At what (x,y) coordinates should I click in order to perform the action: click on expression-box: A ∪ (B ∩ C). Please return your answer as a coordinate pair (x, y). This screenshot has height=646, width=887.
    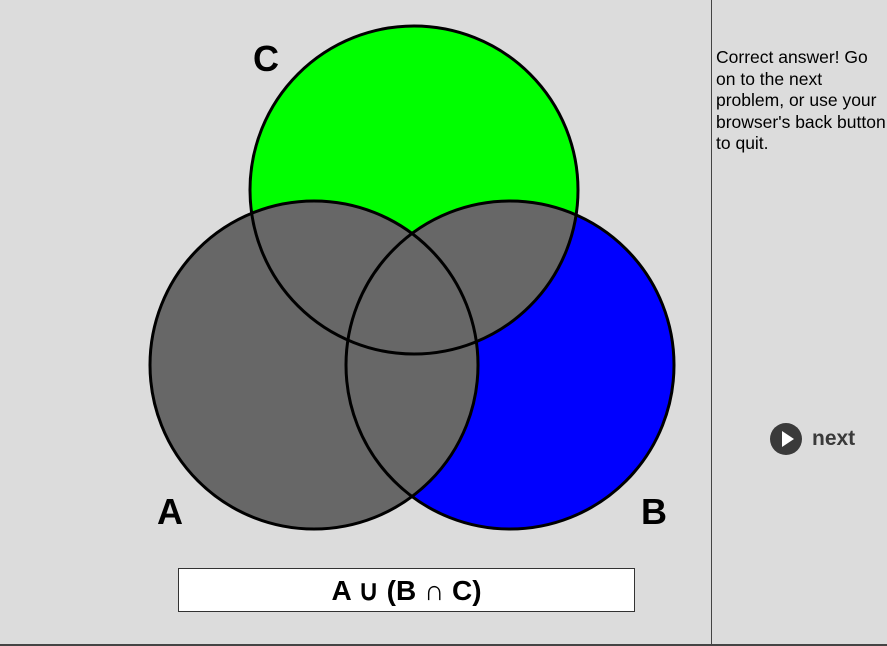
    Looking at the image, I should click on (406, 590).